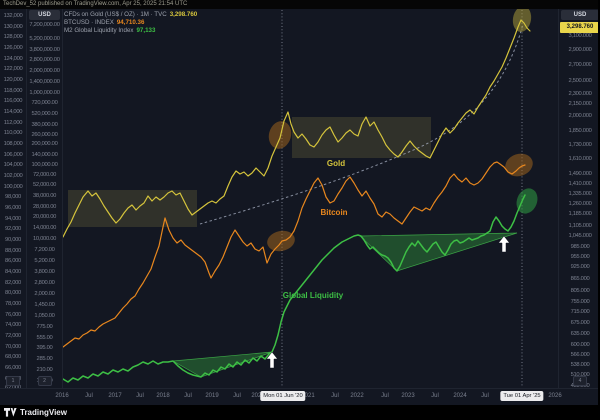 This screenshot has height=420, width=600. What do you see at coordinates (13, 386) in the screenshot?
I see `axis-tick-label: 62,000` at bounding box center [13, 386].